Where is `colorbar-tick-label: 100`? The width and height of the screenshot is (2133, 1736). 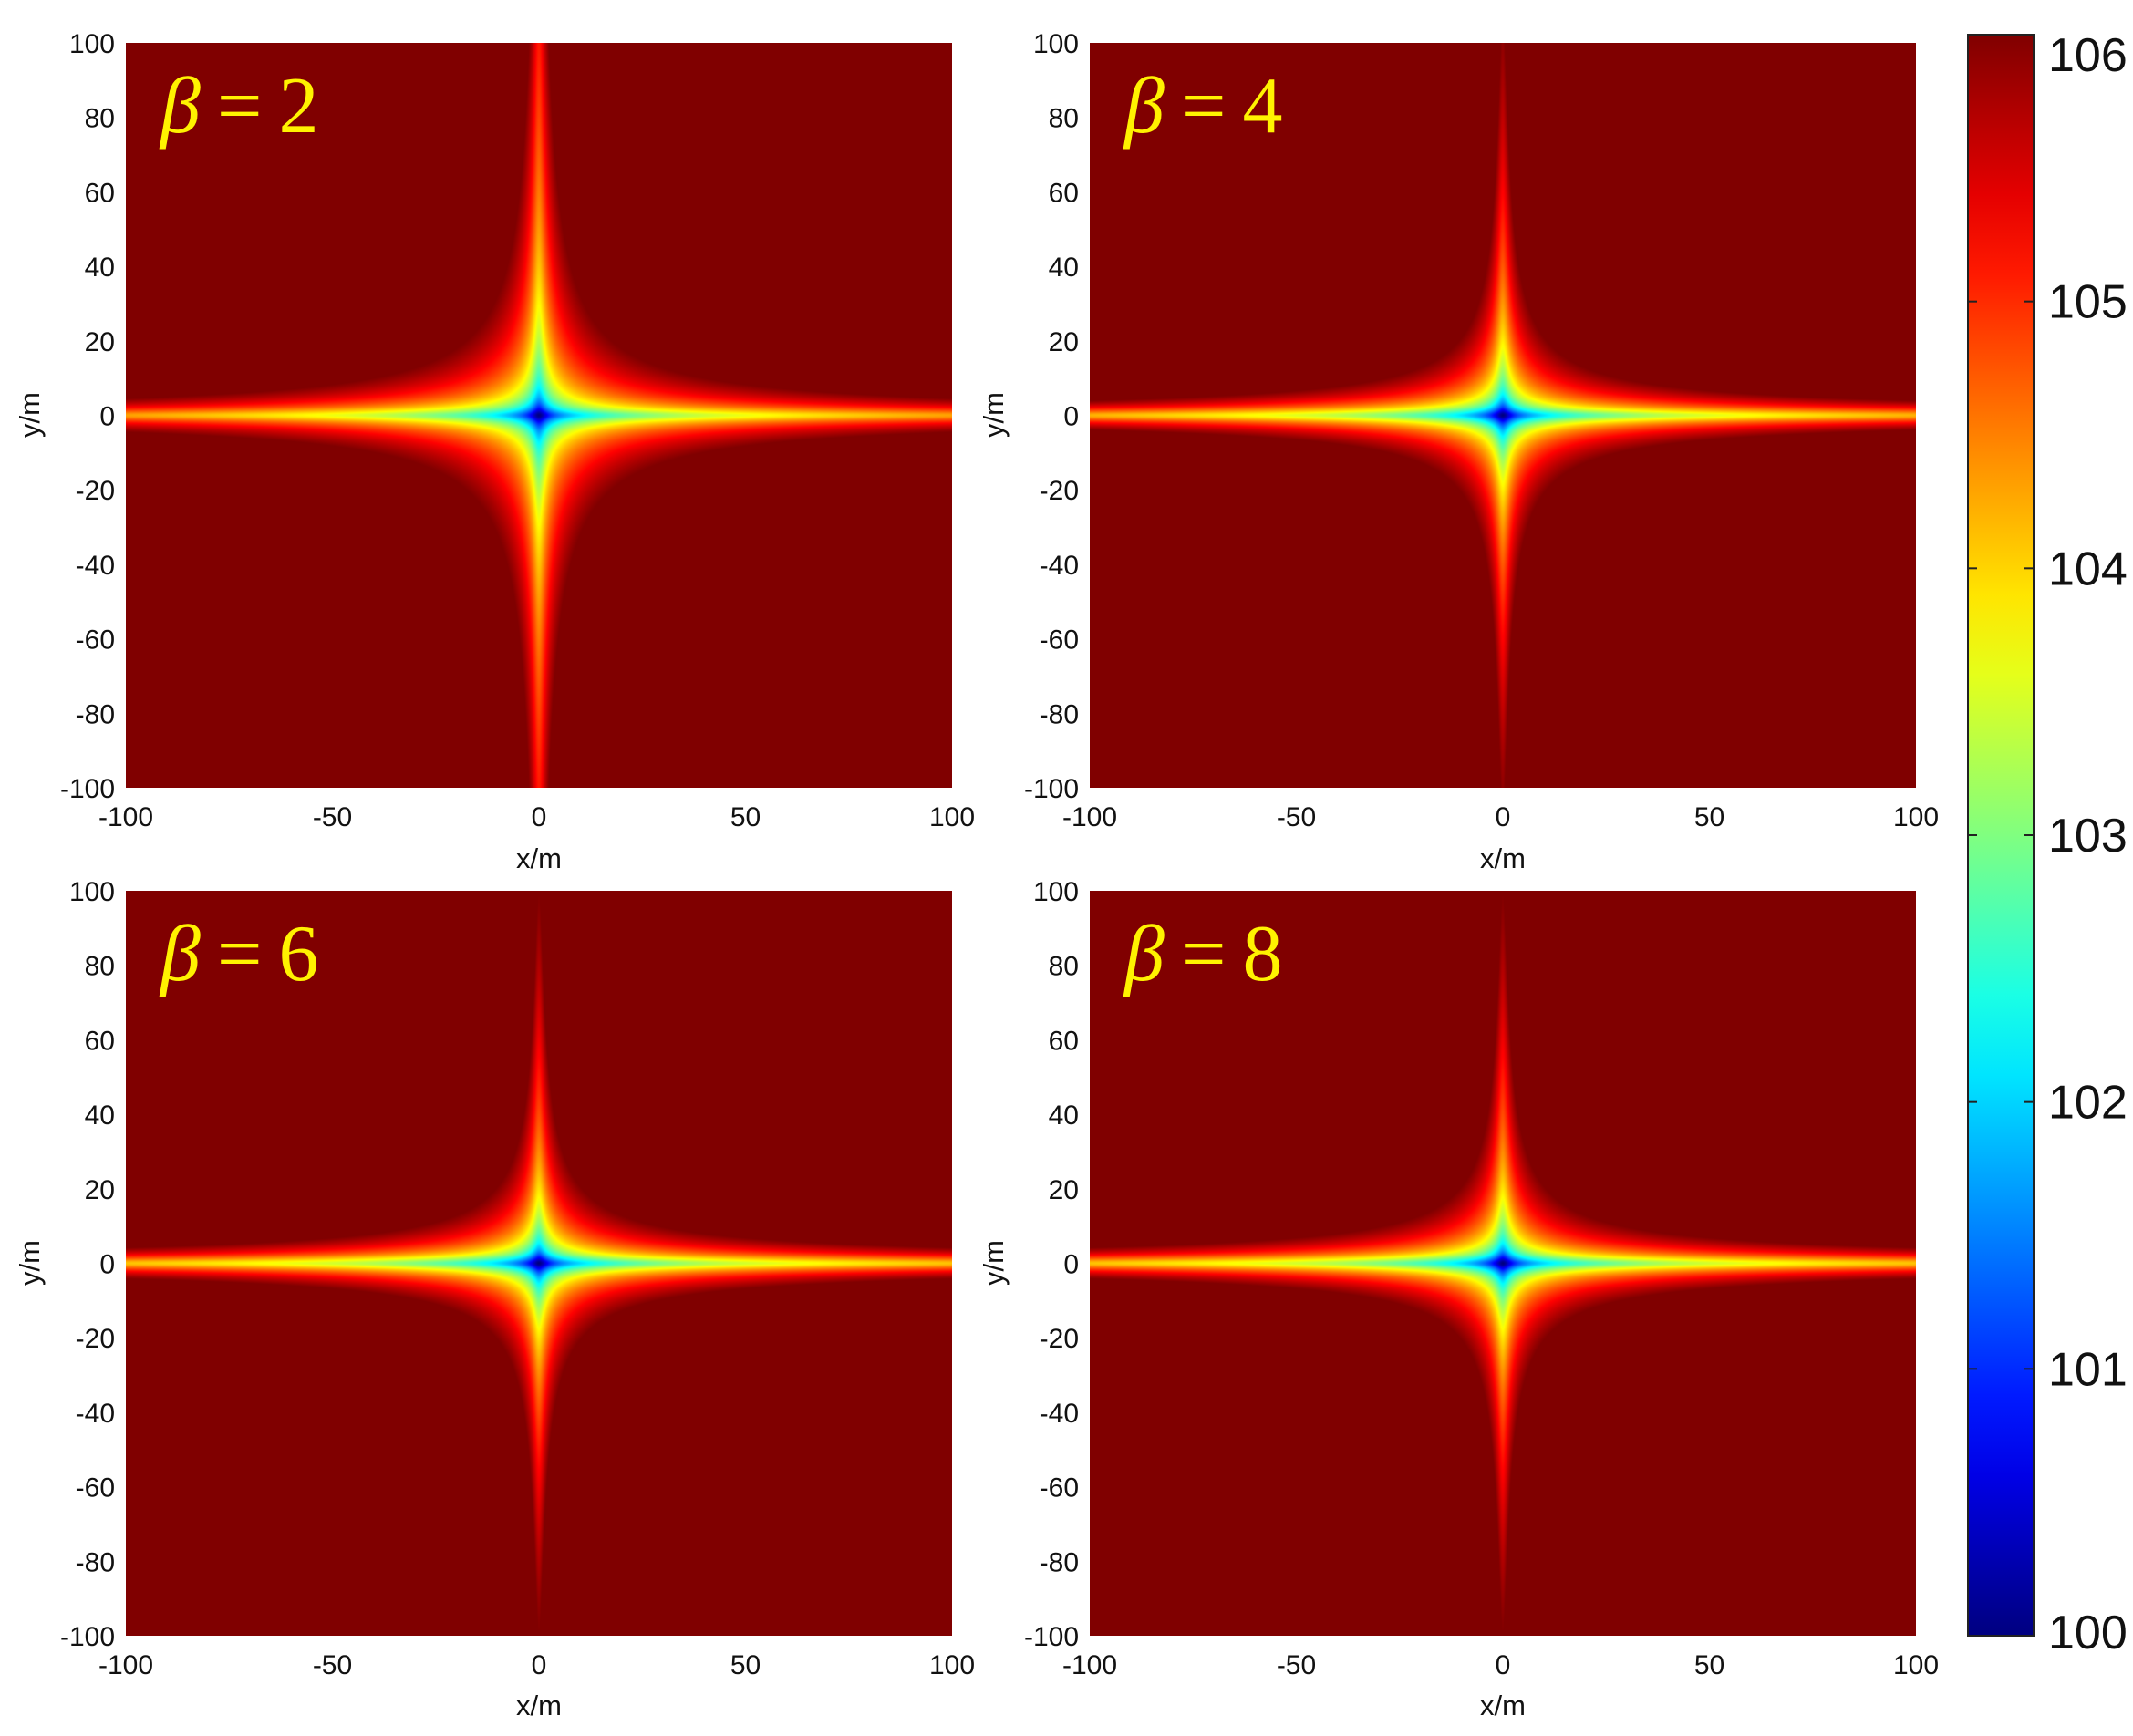 colorbar-tick-label: 100 is located at coordinates (2088, 1633).